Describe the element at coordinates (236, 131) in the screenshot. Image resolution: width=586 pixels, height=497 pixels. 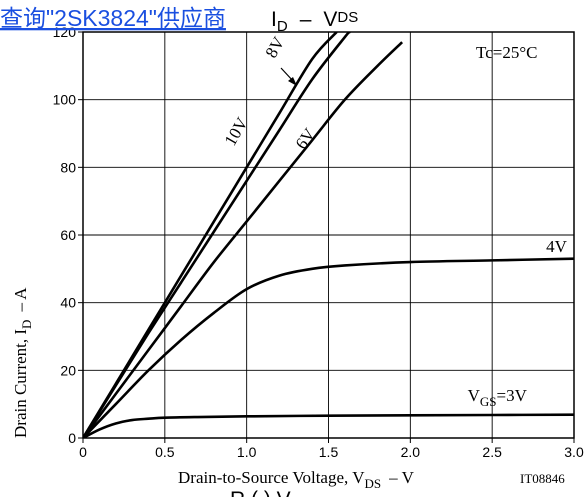
I see `curve-label-10v: 10V` at that location.